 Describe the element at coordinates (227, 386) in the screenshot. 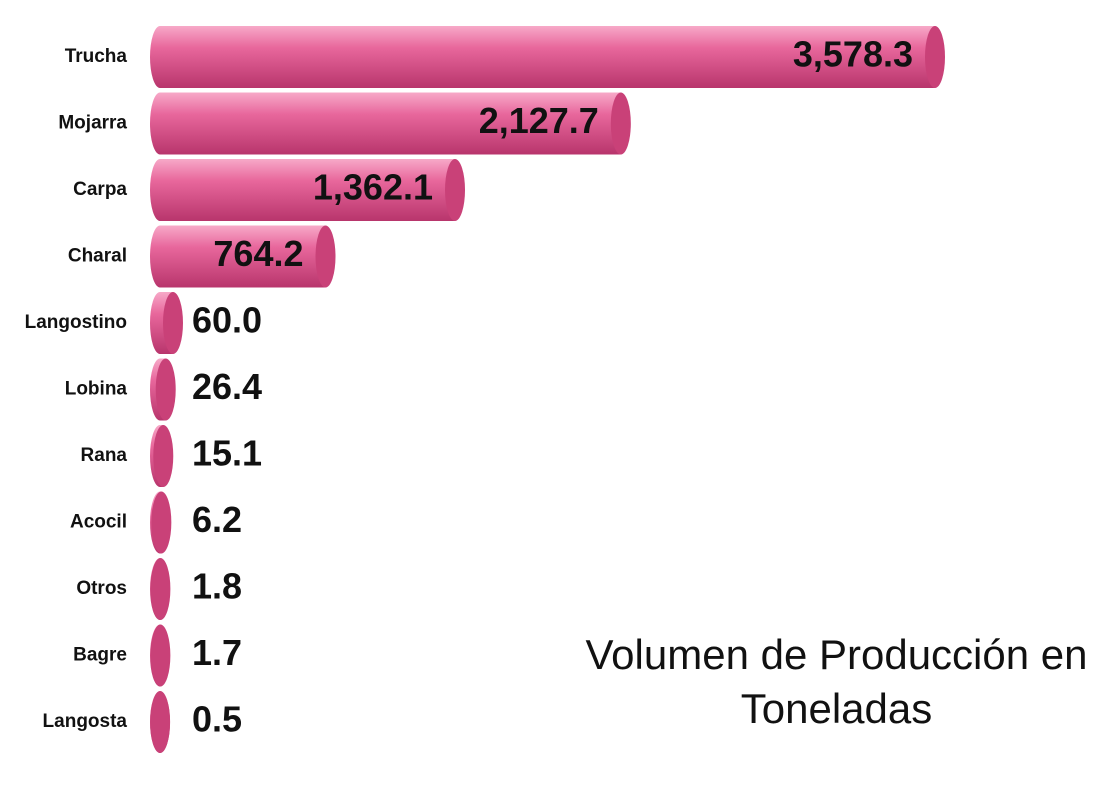

I see `value-label: 26.4` at that location.